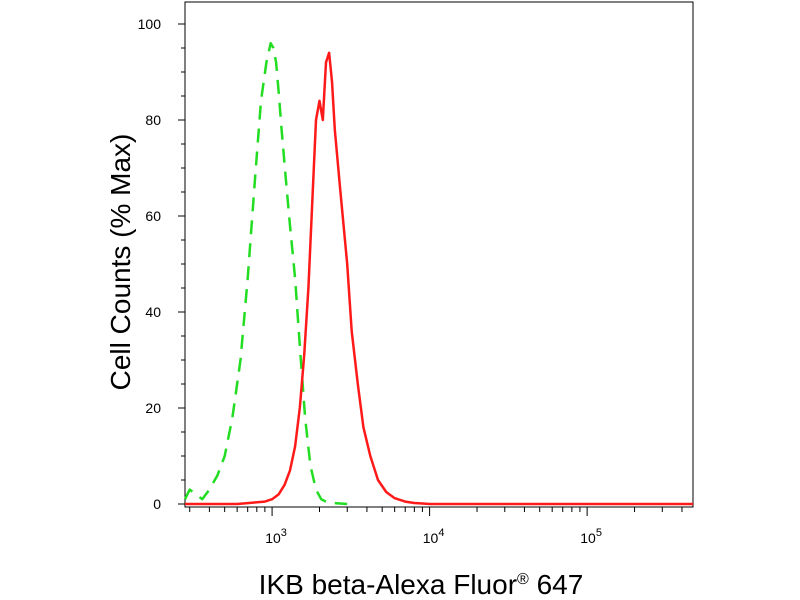  Describe the element at coordinates (284, 533) in the screenshot. I see `x-tick-label-exponent: 3` at that location.